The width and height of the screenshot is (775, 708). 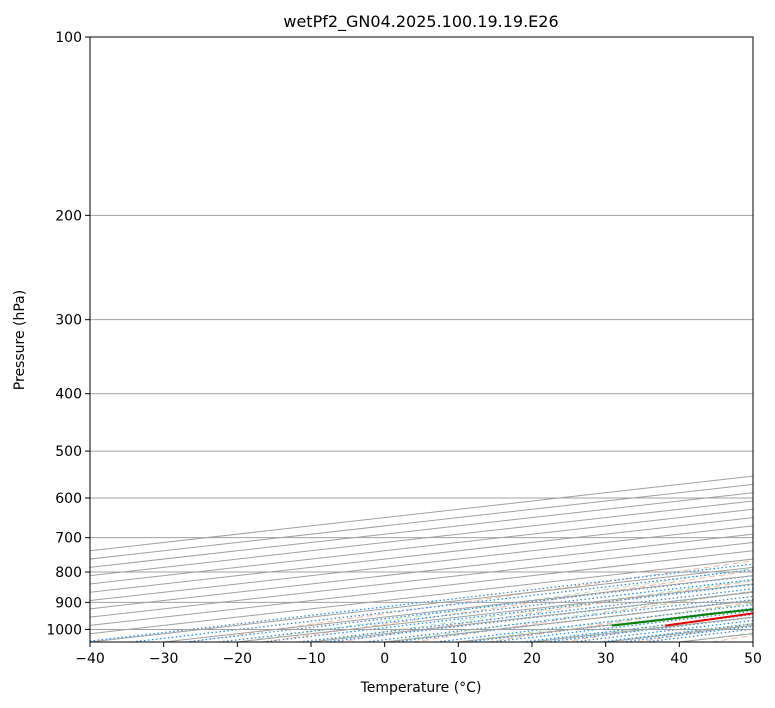 I want to click on y-axis: 100 200 300 400 500 600 700 800 900 1000, so click(x=68, y=334).